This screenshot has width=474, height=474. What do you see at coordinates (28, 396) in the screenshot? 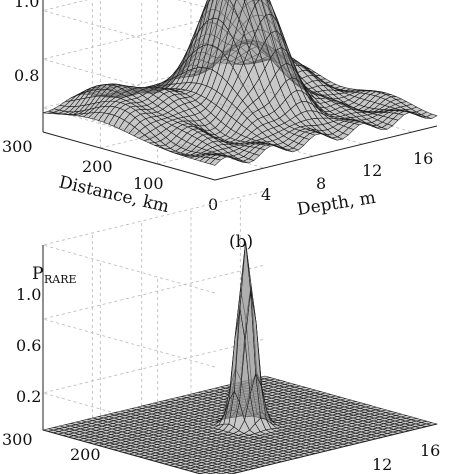
I see `z-tick-0-2: 0.2` at bounding box center [28, 396].